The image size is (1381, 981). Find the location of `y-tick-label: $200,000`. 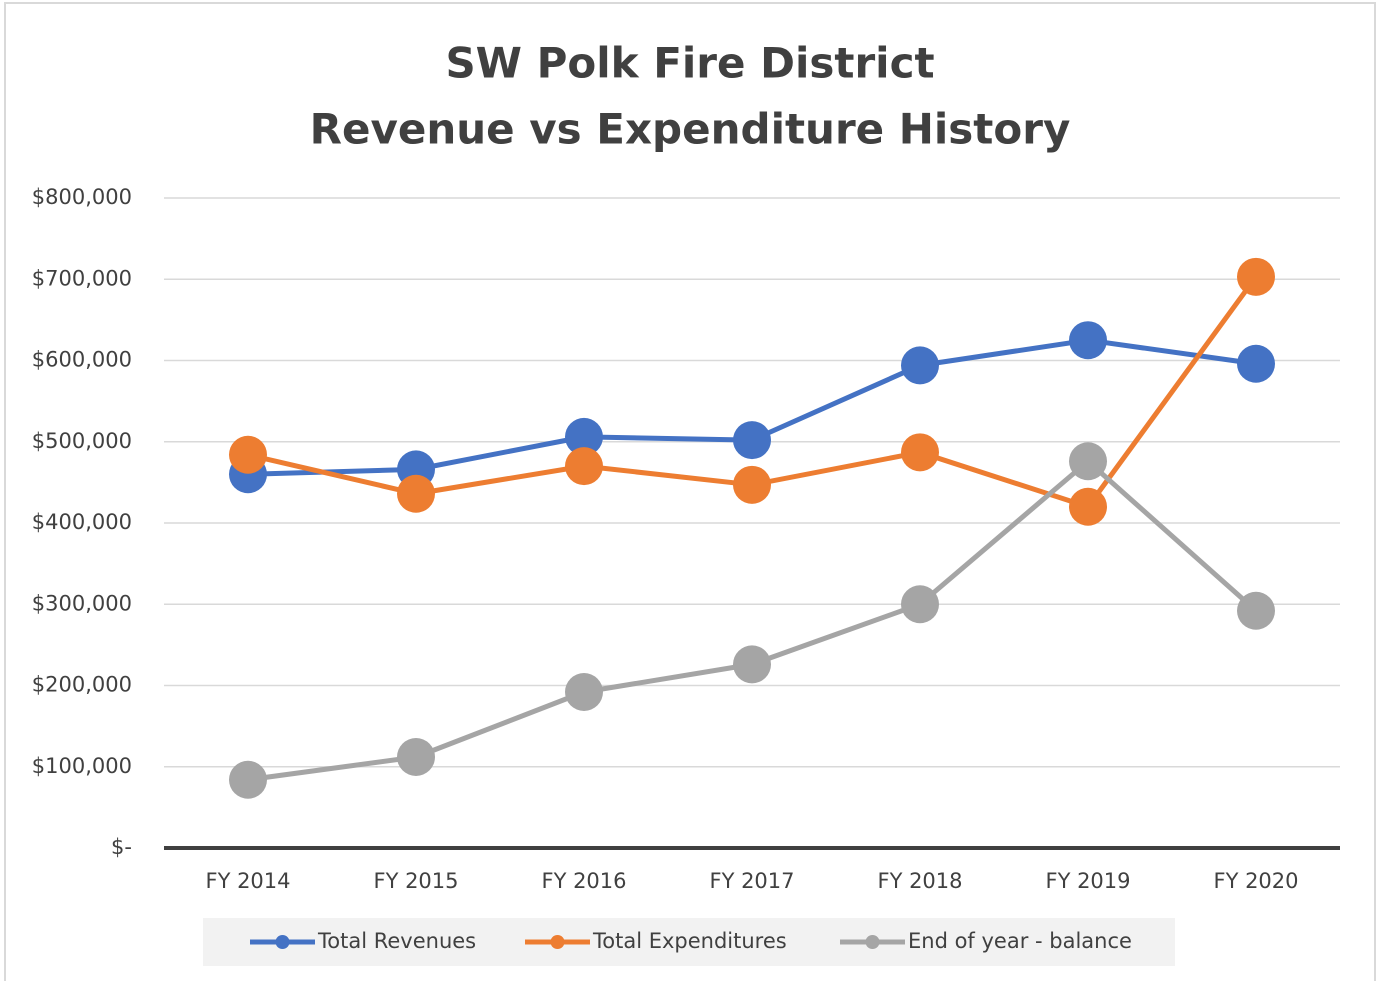

y-tick-label: $200,000 is located at coordinates (82, 685).